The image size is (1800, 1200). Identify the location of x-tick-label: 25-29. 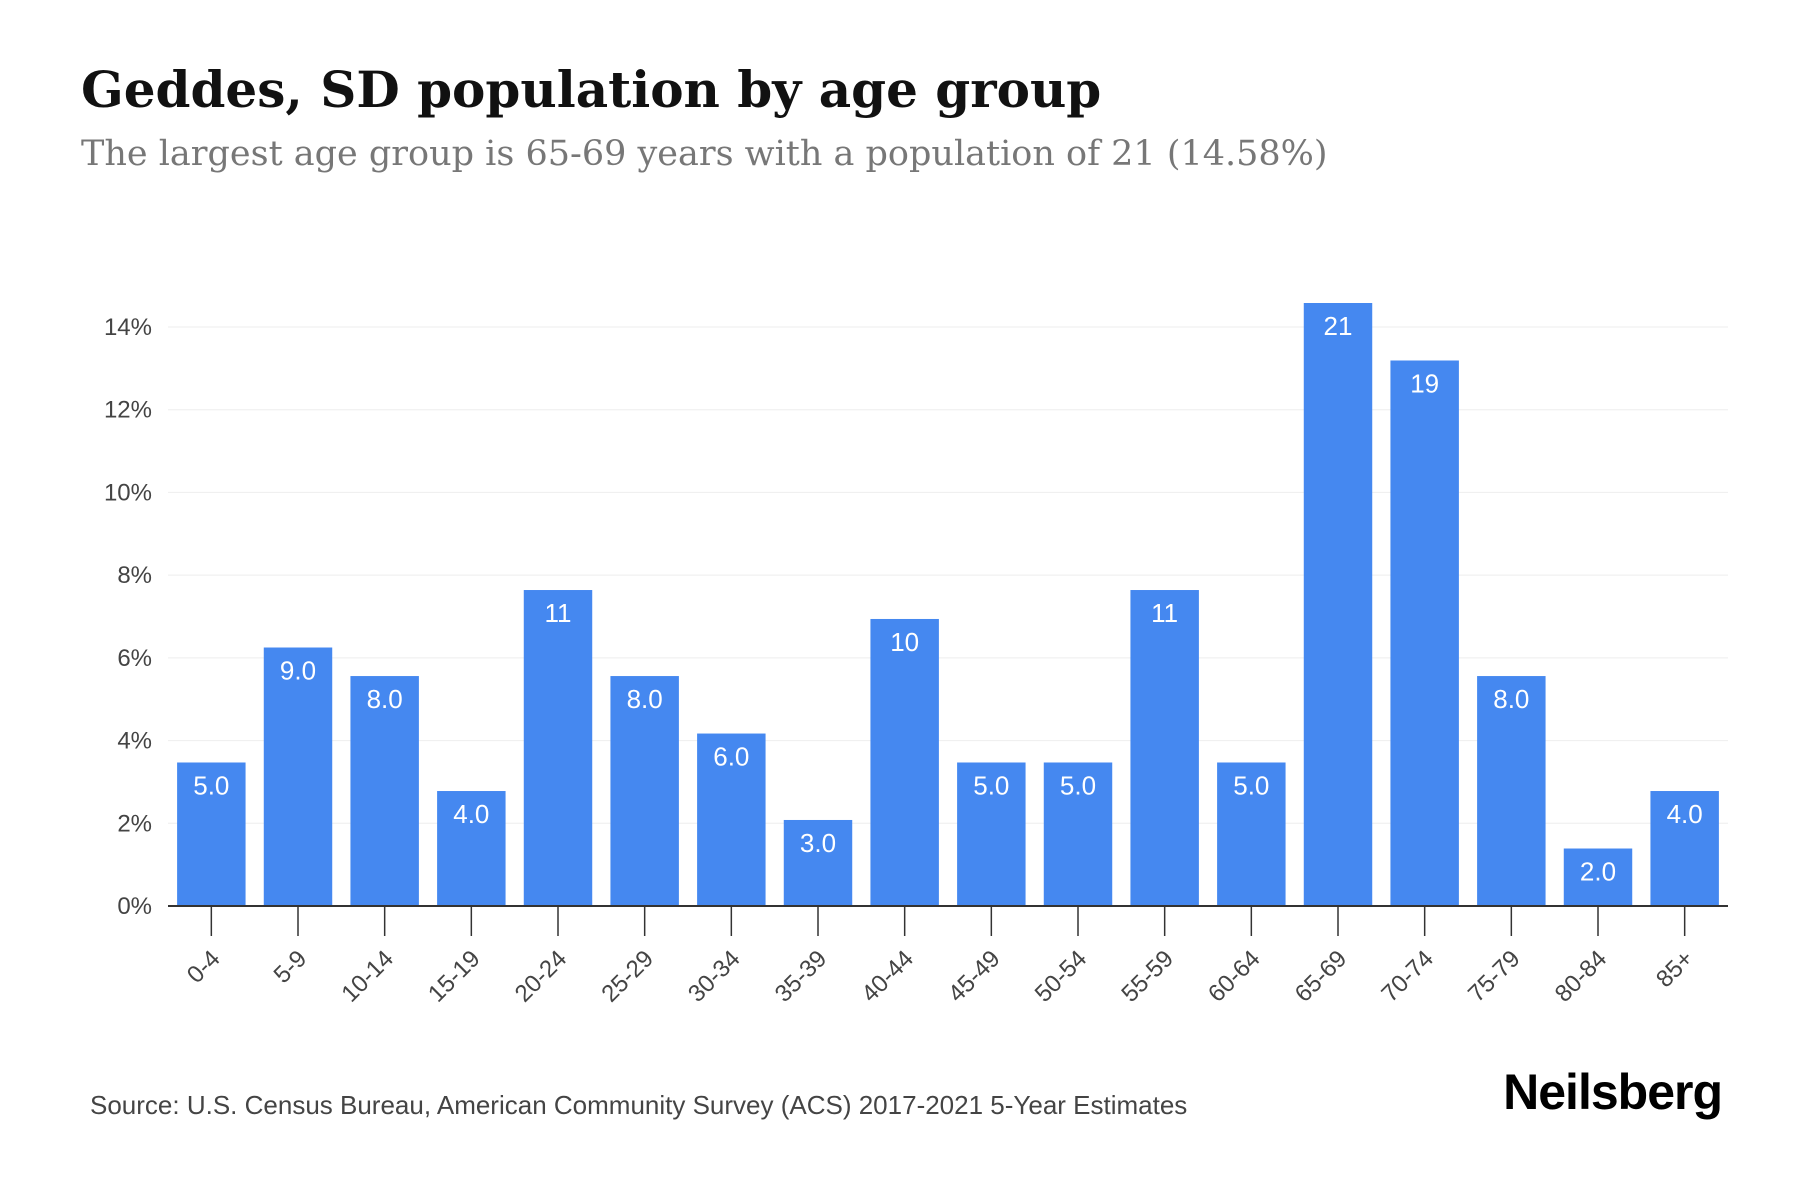
(627, 976).